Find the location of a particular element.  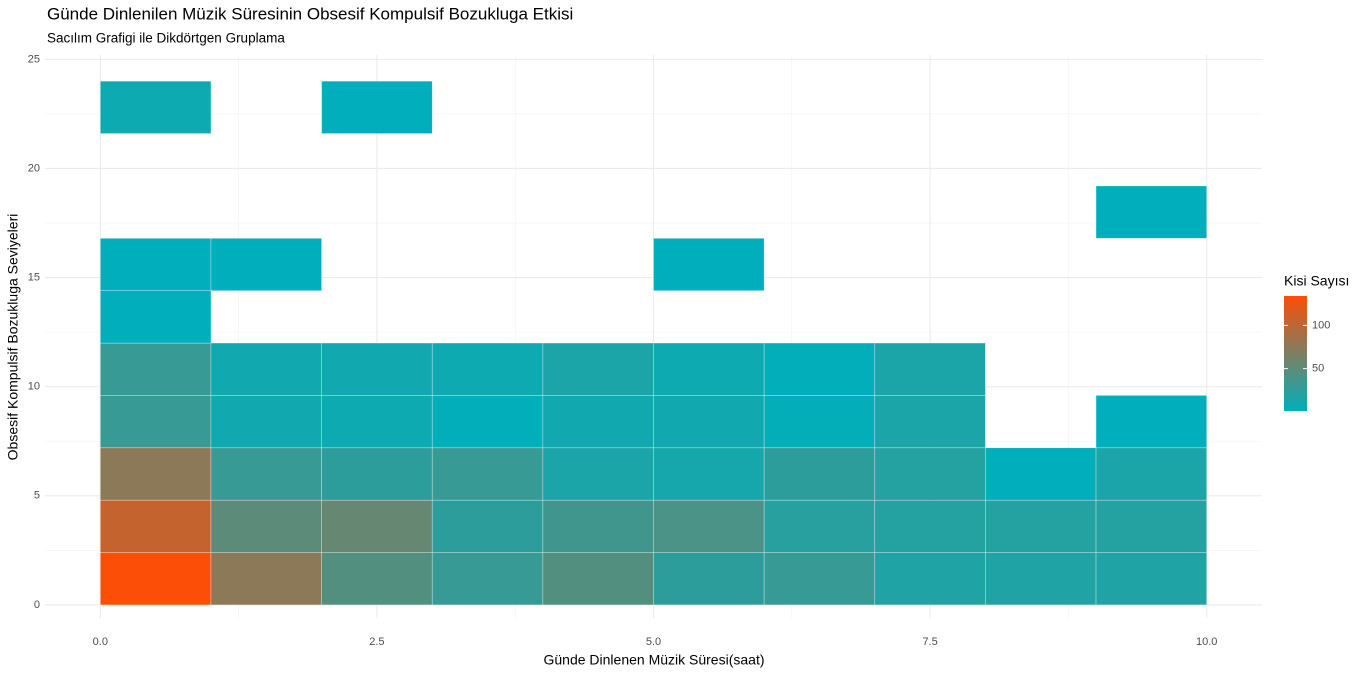

y-tick-label: 0 is located at coordinates (37, 605).